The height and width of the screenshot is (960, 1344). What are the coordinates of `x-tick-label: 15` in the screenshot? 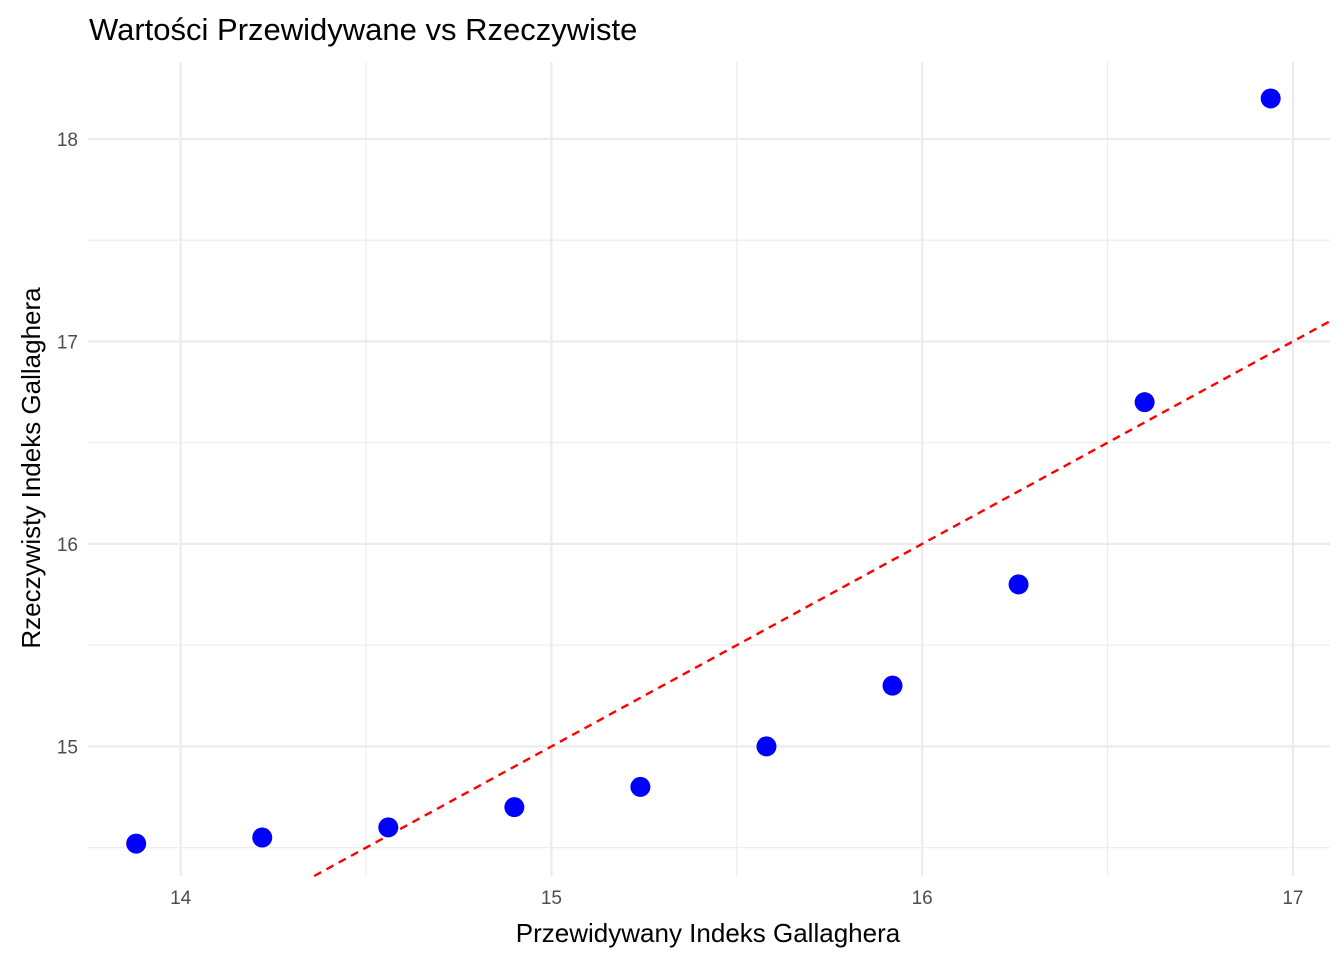 It's located at (551, 898).